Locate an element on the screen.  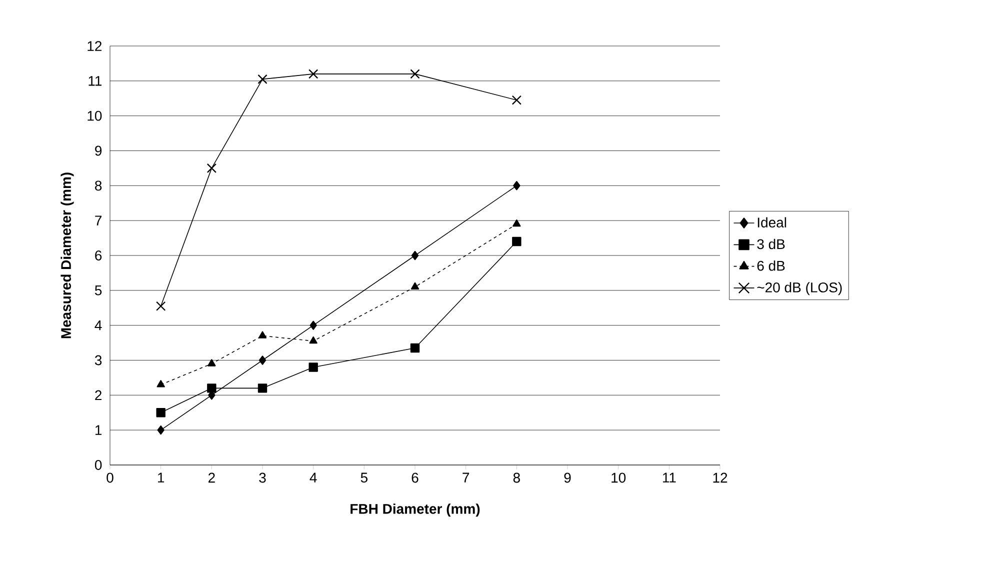
y-tick-label: 5 is located at coordinates (98, 291).